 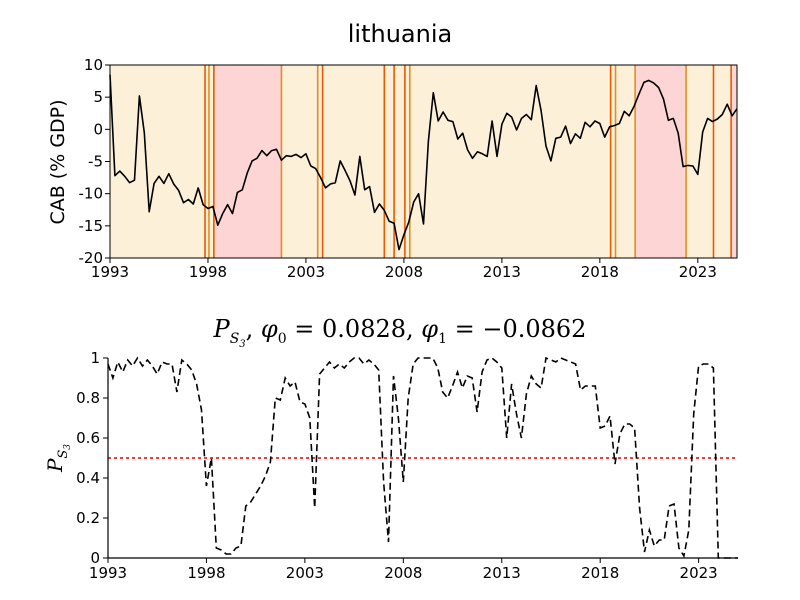 I want to click on y-tick-label: -15, so click(x=91, y=226).